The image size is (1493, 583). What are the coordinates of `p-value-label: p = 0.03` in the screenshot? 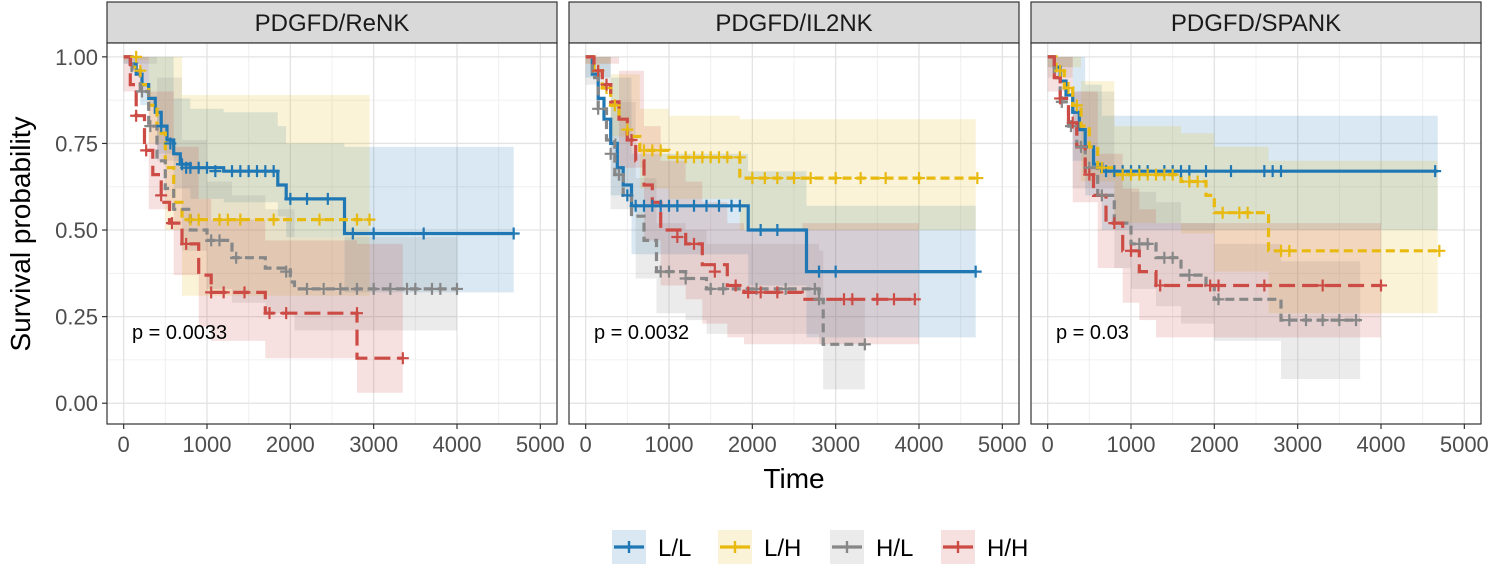 It's located at (1092, 333).